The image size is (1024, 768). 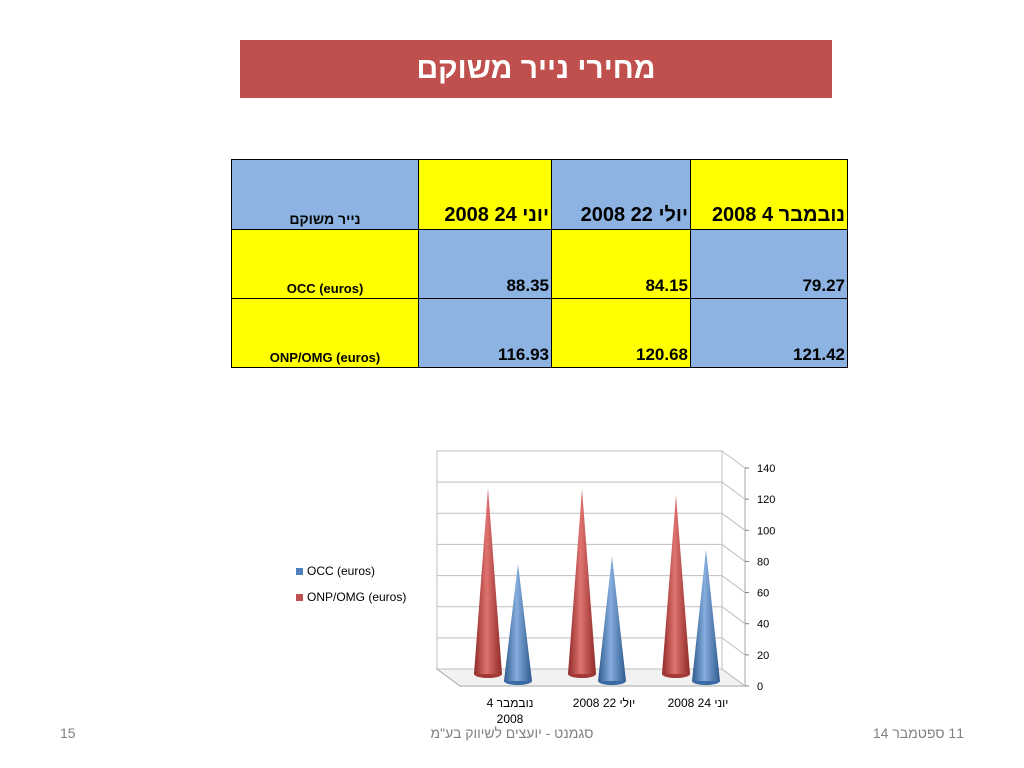 I want to click on header-cell: נייר משוקם, so click(x=325, y=194).